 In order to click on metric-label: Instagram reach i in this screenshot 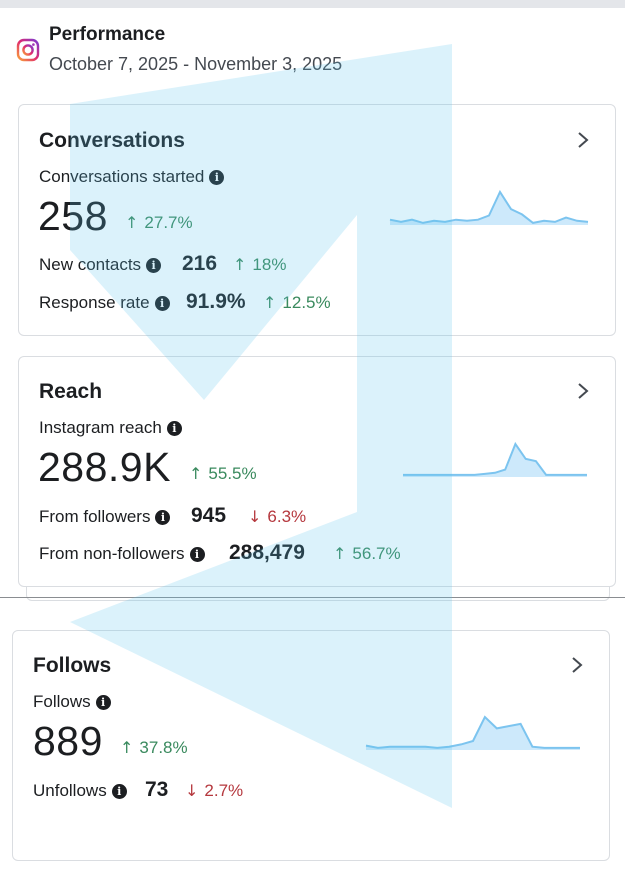, I will do `click(110, 428)`.